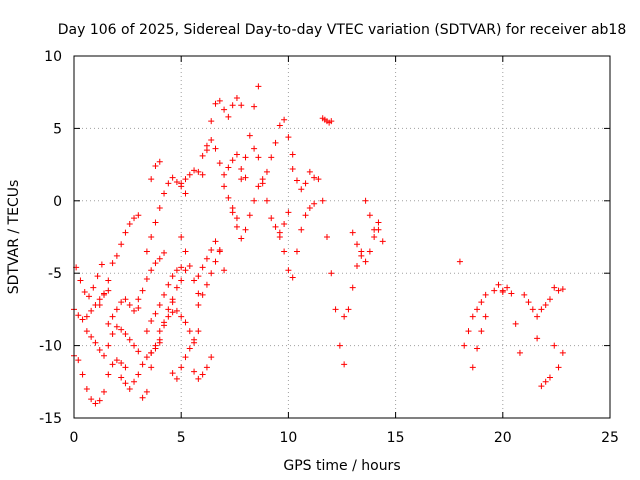  I want to click on x-tick-label: 15, so click(396, 438).